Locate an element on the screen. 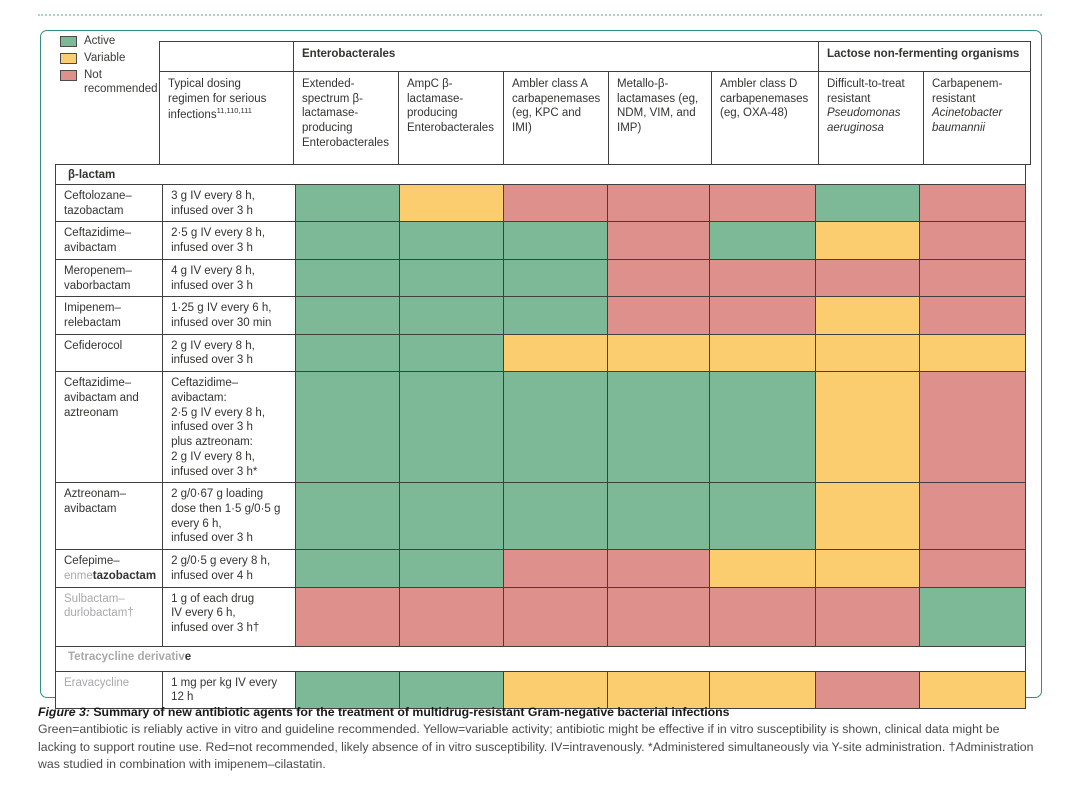  drug-column-header-spacer is located at coordinates (107, 103).